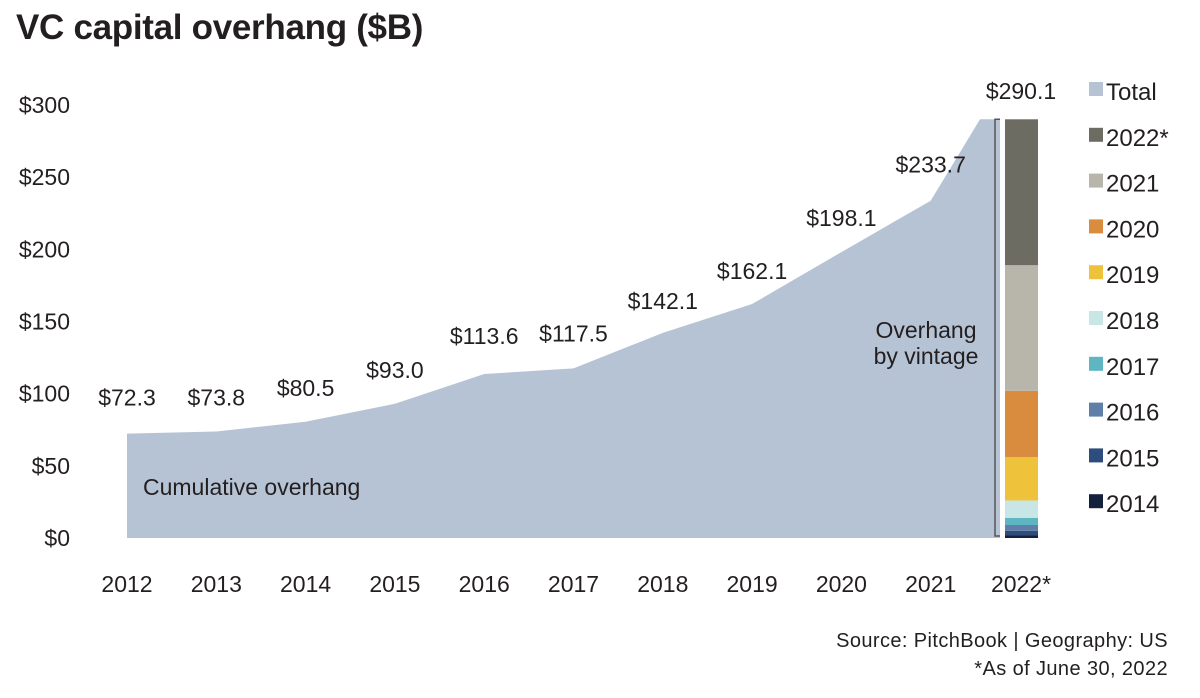 The width and height of the screenshot is (1200, 698). I want to click on data-label: $233.7, so click(931, 165).